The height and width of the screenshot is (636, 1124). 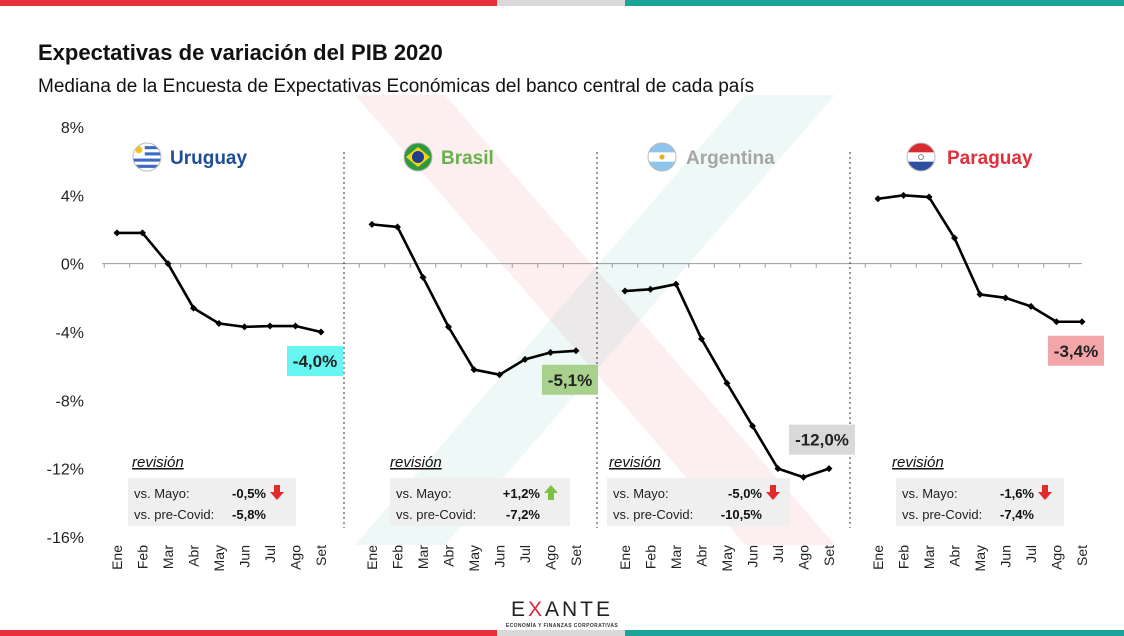 I want to click on revision-row-value: +1,2%, so click(x=522, y=493).